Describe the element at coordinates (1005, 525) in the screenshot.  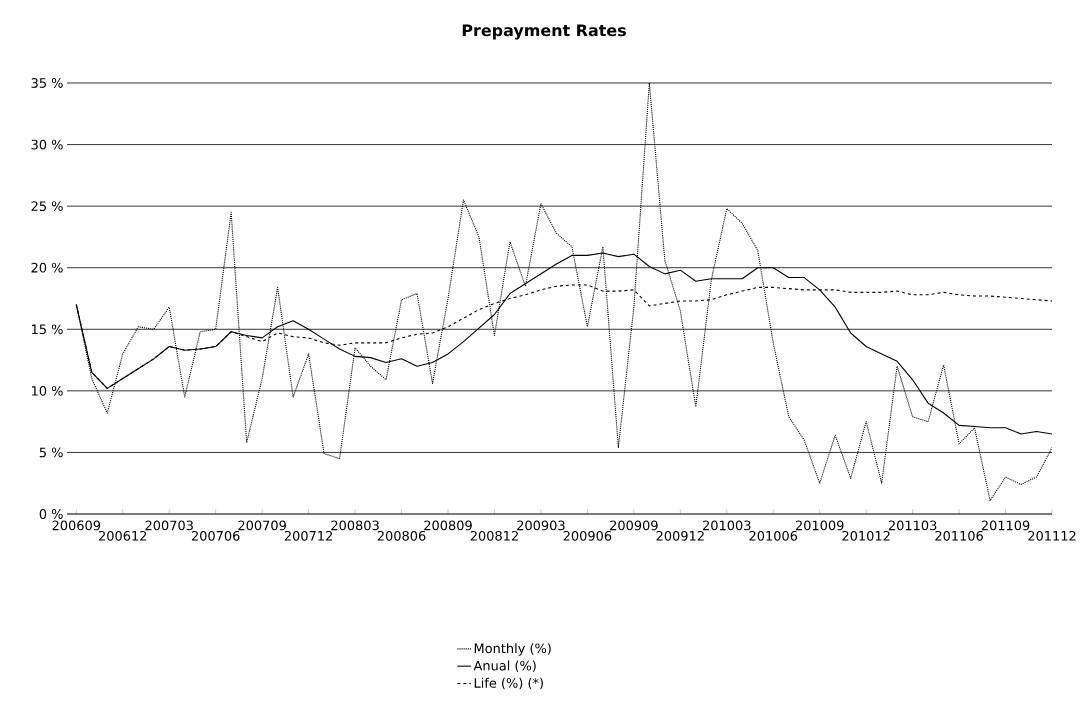
I see `x-tick-label: 201109` at that location.